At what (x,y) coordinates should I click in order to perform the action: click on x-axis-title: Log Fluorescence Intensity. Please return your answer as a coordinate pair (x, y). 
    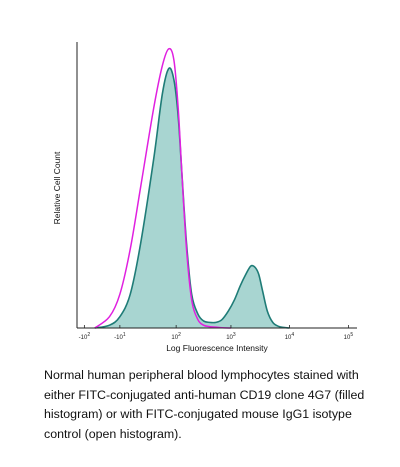
    Looking at the image, I should click on (217, 348).